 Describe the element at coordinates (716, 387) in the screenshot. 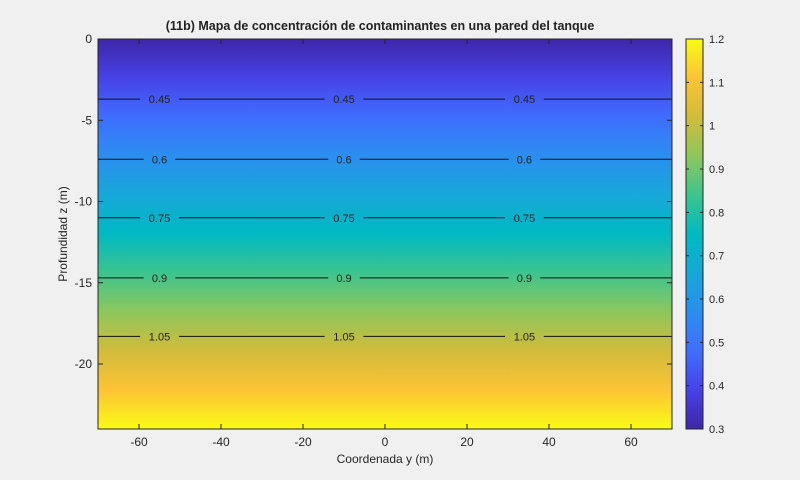

I see `colorbar-tick-label: 0.4` at that location.